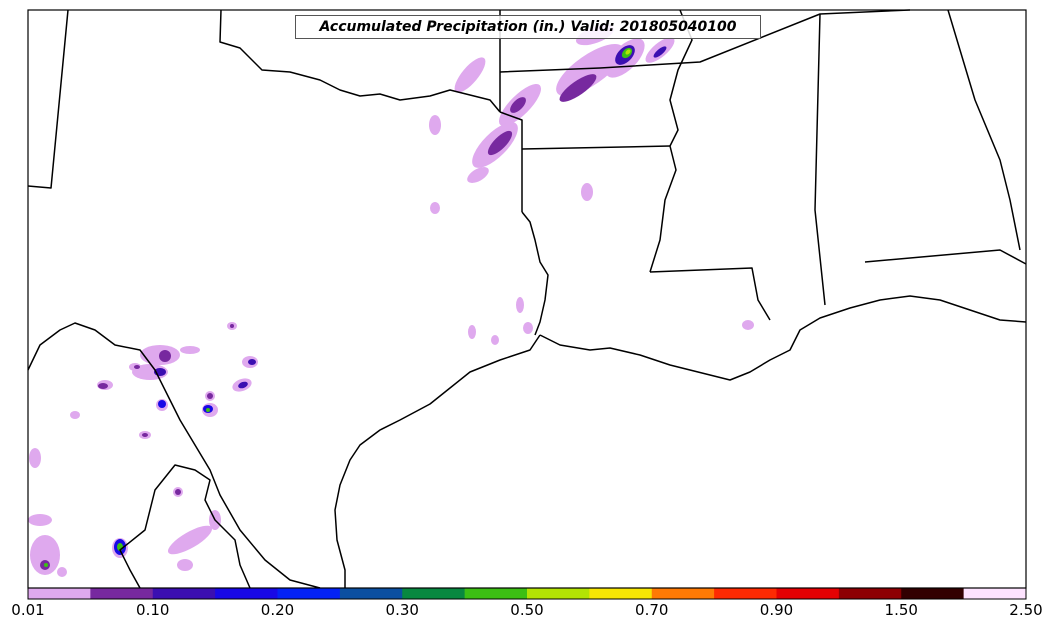 This screenshot has height=633, width=1054. I want to click on colorbar-tick-label: 0.10, so click(153, 610).